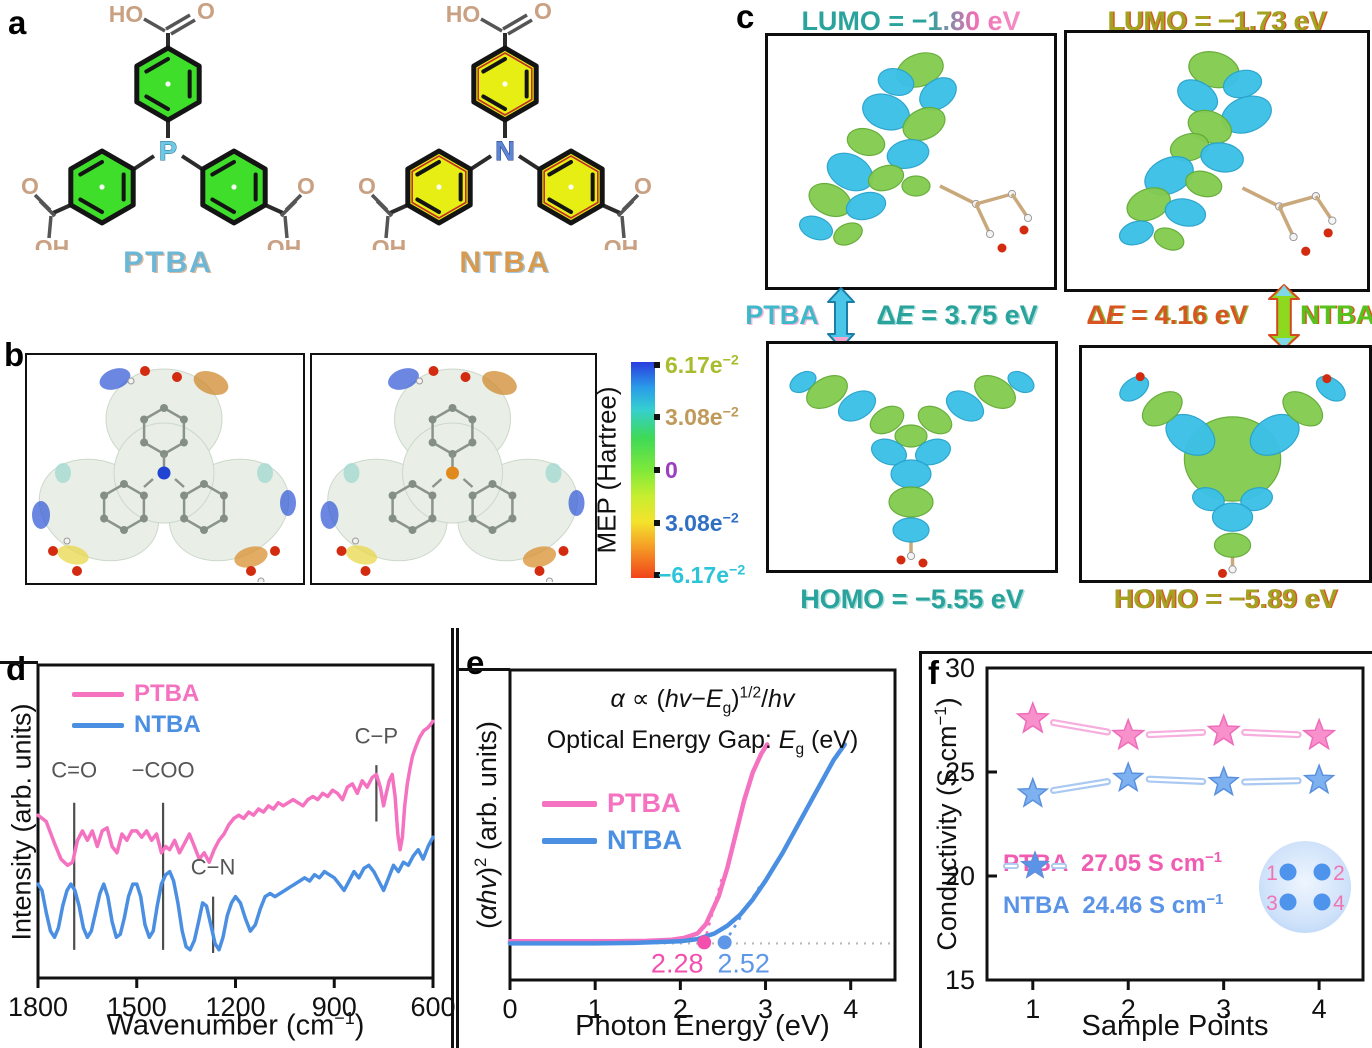 The image size is (1372, 1048). What do you see at coordinates (612, 822) in the screenshot?
I see `tauc-legend: PTBA NTBA` at bounding box center [612, 822].